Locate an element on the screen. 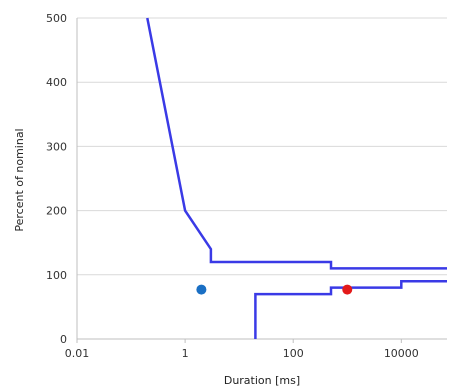 The image size is (449, 387). x-tick-label: 10000 is located at coordinates (401, 353).